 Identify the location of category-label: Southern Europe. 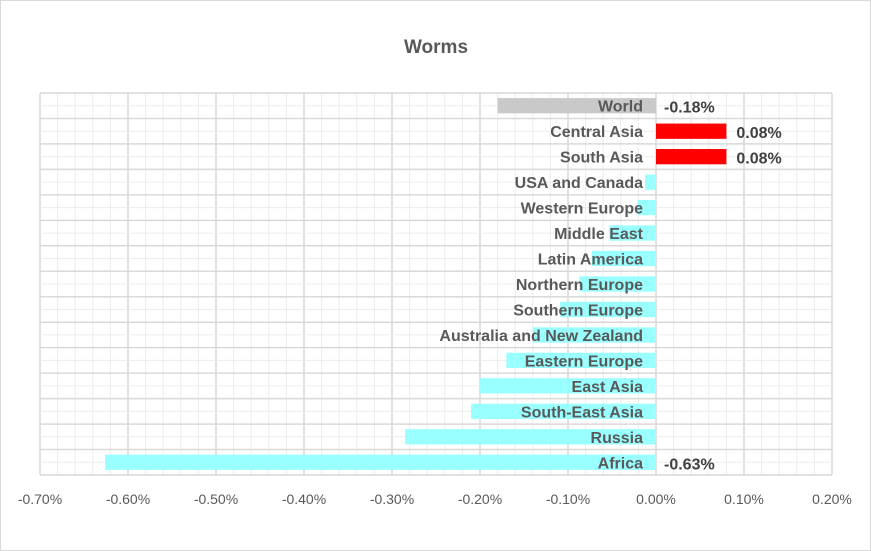
(578, 310).